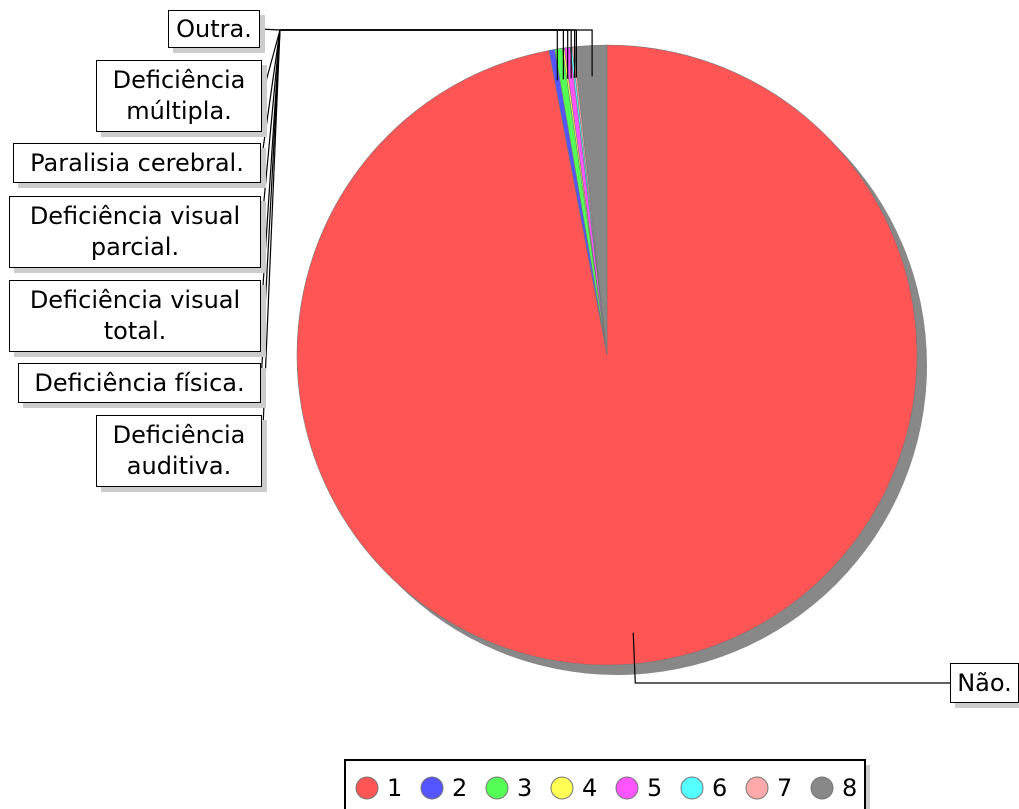 This screenshot has width=1019, height=809. Describe the element at coordinates (784, 788) in the screenshot. I see `legend-label: 7` at that location.